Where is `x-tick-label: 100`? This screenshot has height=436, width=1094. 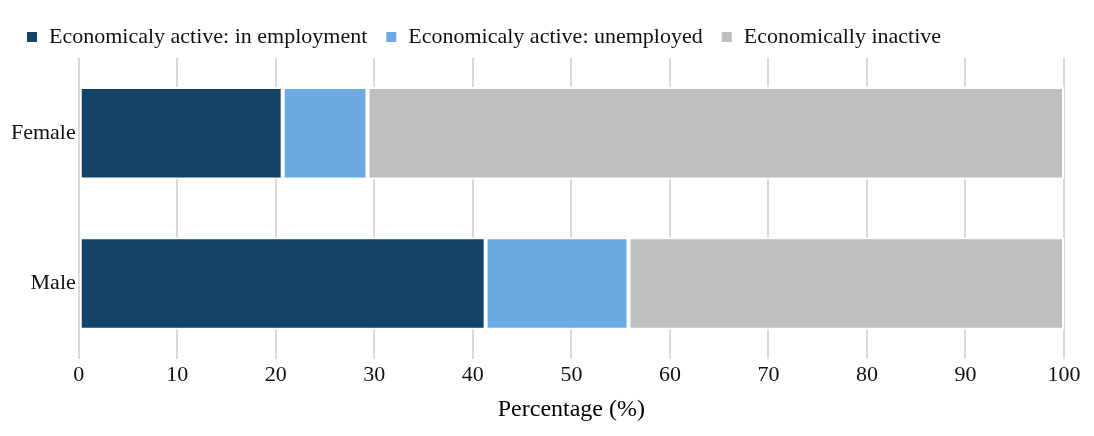
x-tick-label: 100 is located at coordinates (1064, 373).